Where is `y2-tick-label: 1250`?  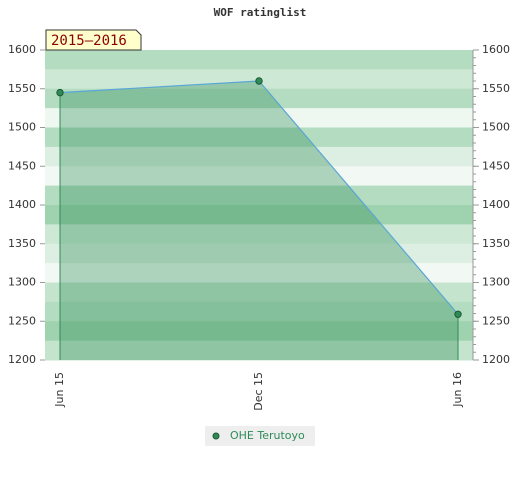 y2-tick-label: 1250 is located at coordinates (496, 320).